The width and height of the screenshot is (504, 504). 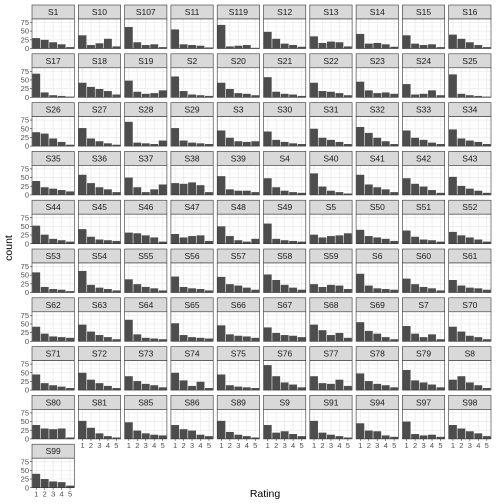 What do you see at coordinates (284, 110) in the screenshot?
I see `facet-strip-label: S30` at bounding box center [284, 110].